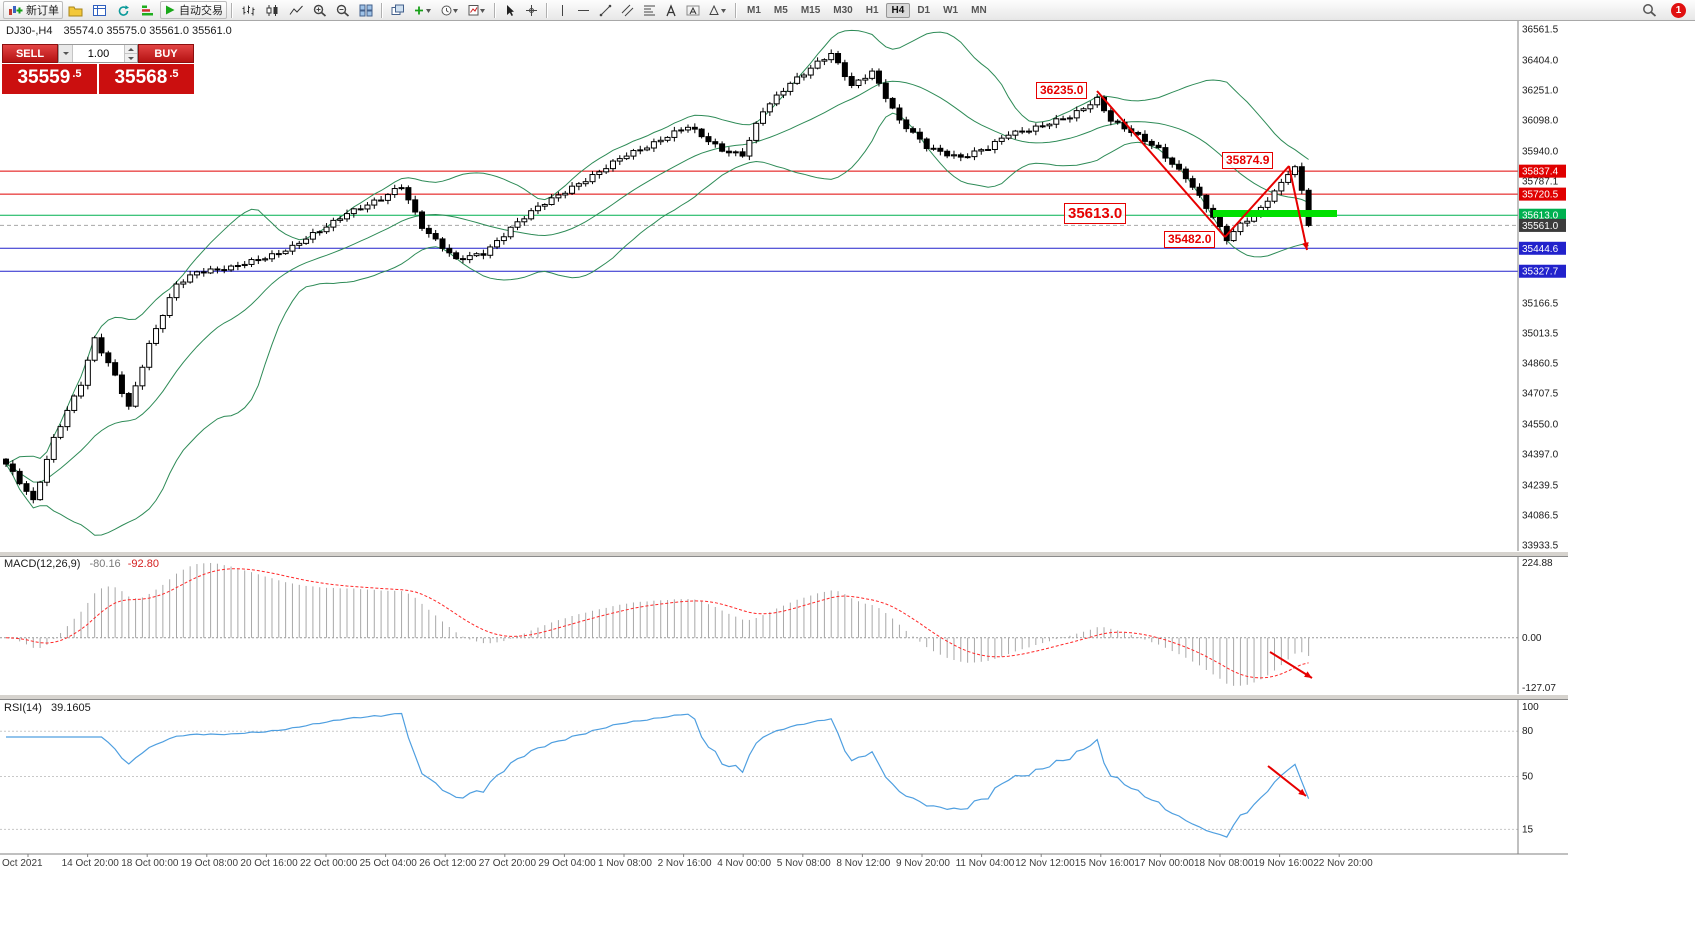 The height and width of the screenshot is (944, 1695). What do you see at coordinates (531, 10) in the screenshot?
I see `crosshair-button` at bounding box center [531, 10].